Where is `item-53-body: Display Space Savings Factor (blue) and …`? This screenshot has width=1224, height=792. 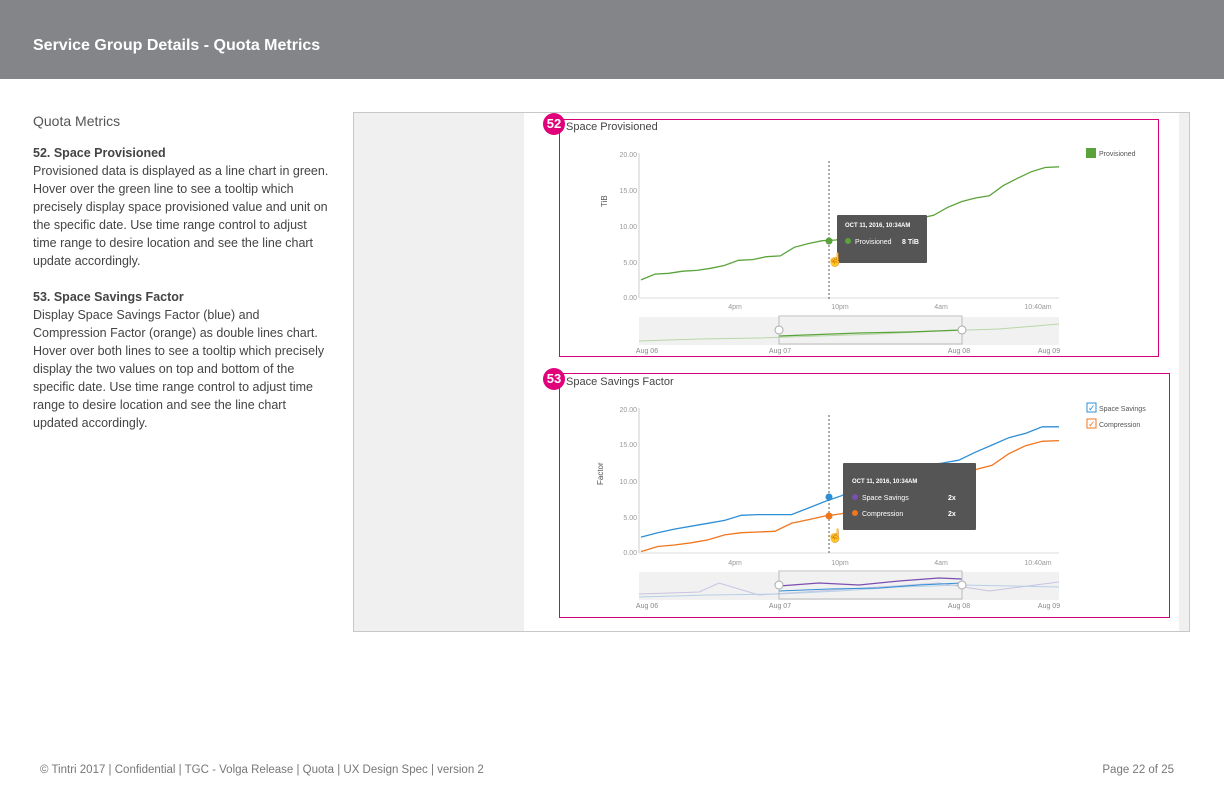 item-53-body: Display Space Savings Factor (blue) and … is located at coordinates (179, 369).